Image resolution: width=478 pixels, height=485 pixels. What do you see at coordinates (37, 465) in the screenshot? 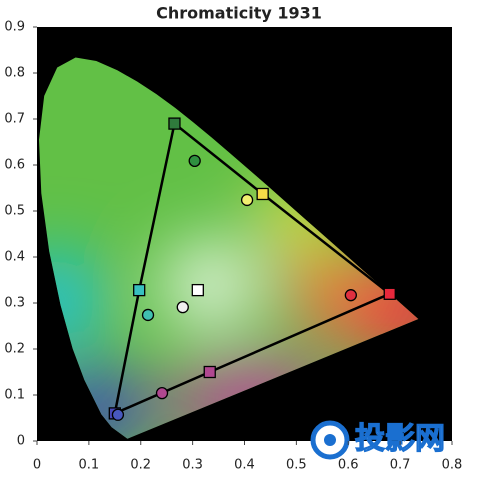
I see `x-tick-label: 0` at bounding box center [37, 465].